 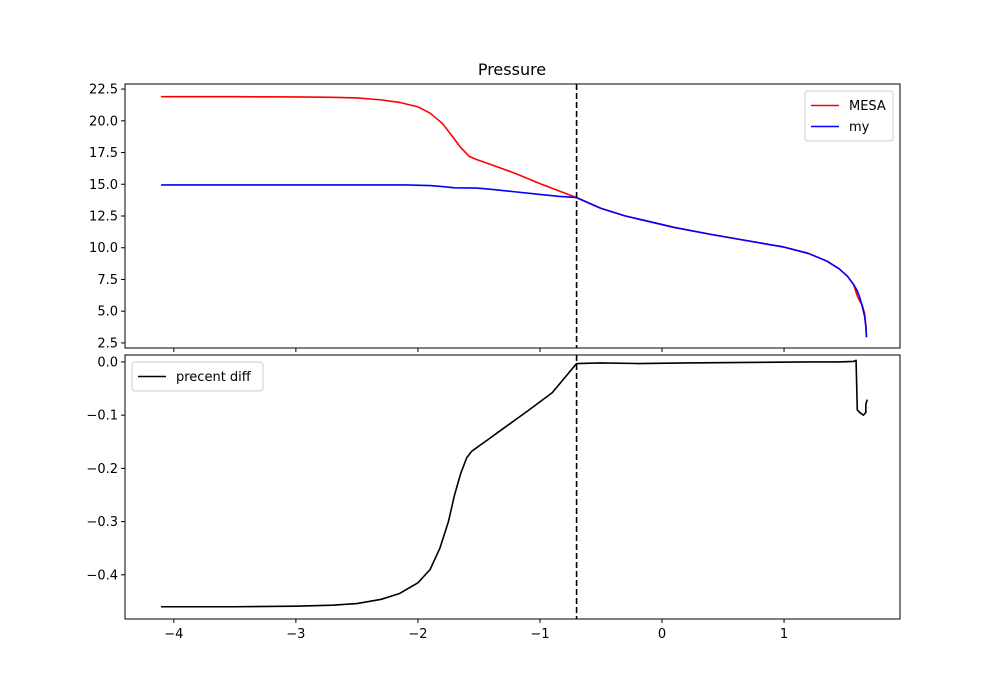 What do you see at coordinates (103, 248) in the screenshot?
I see `pressure-ytick-label: 10.0` at bounding box center [103, 248].